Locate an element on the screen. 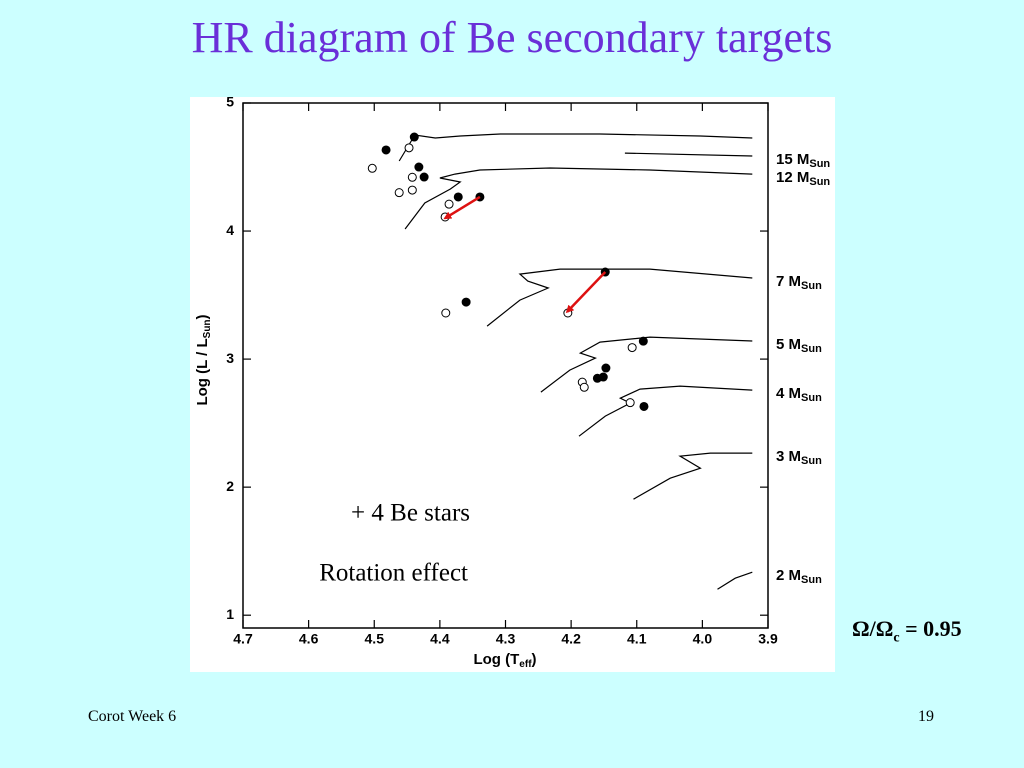  x-label-main: Log (T is located at coordinates (496, 659).